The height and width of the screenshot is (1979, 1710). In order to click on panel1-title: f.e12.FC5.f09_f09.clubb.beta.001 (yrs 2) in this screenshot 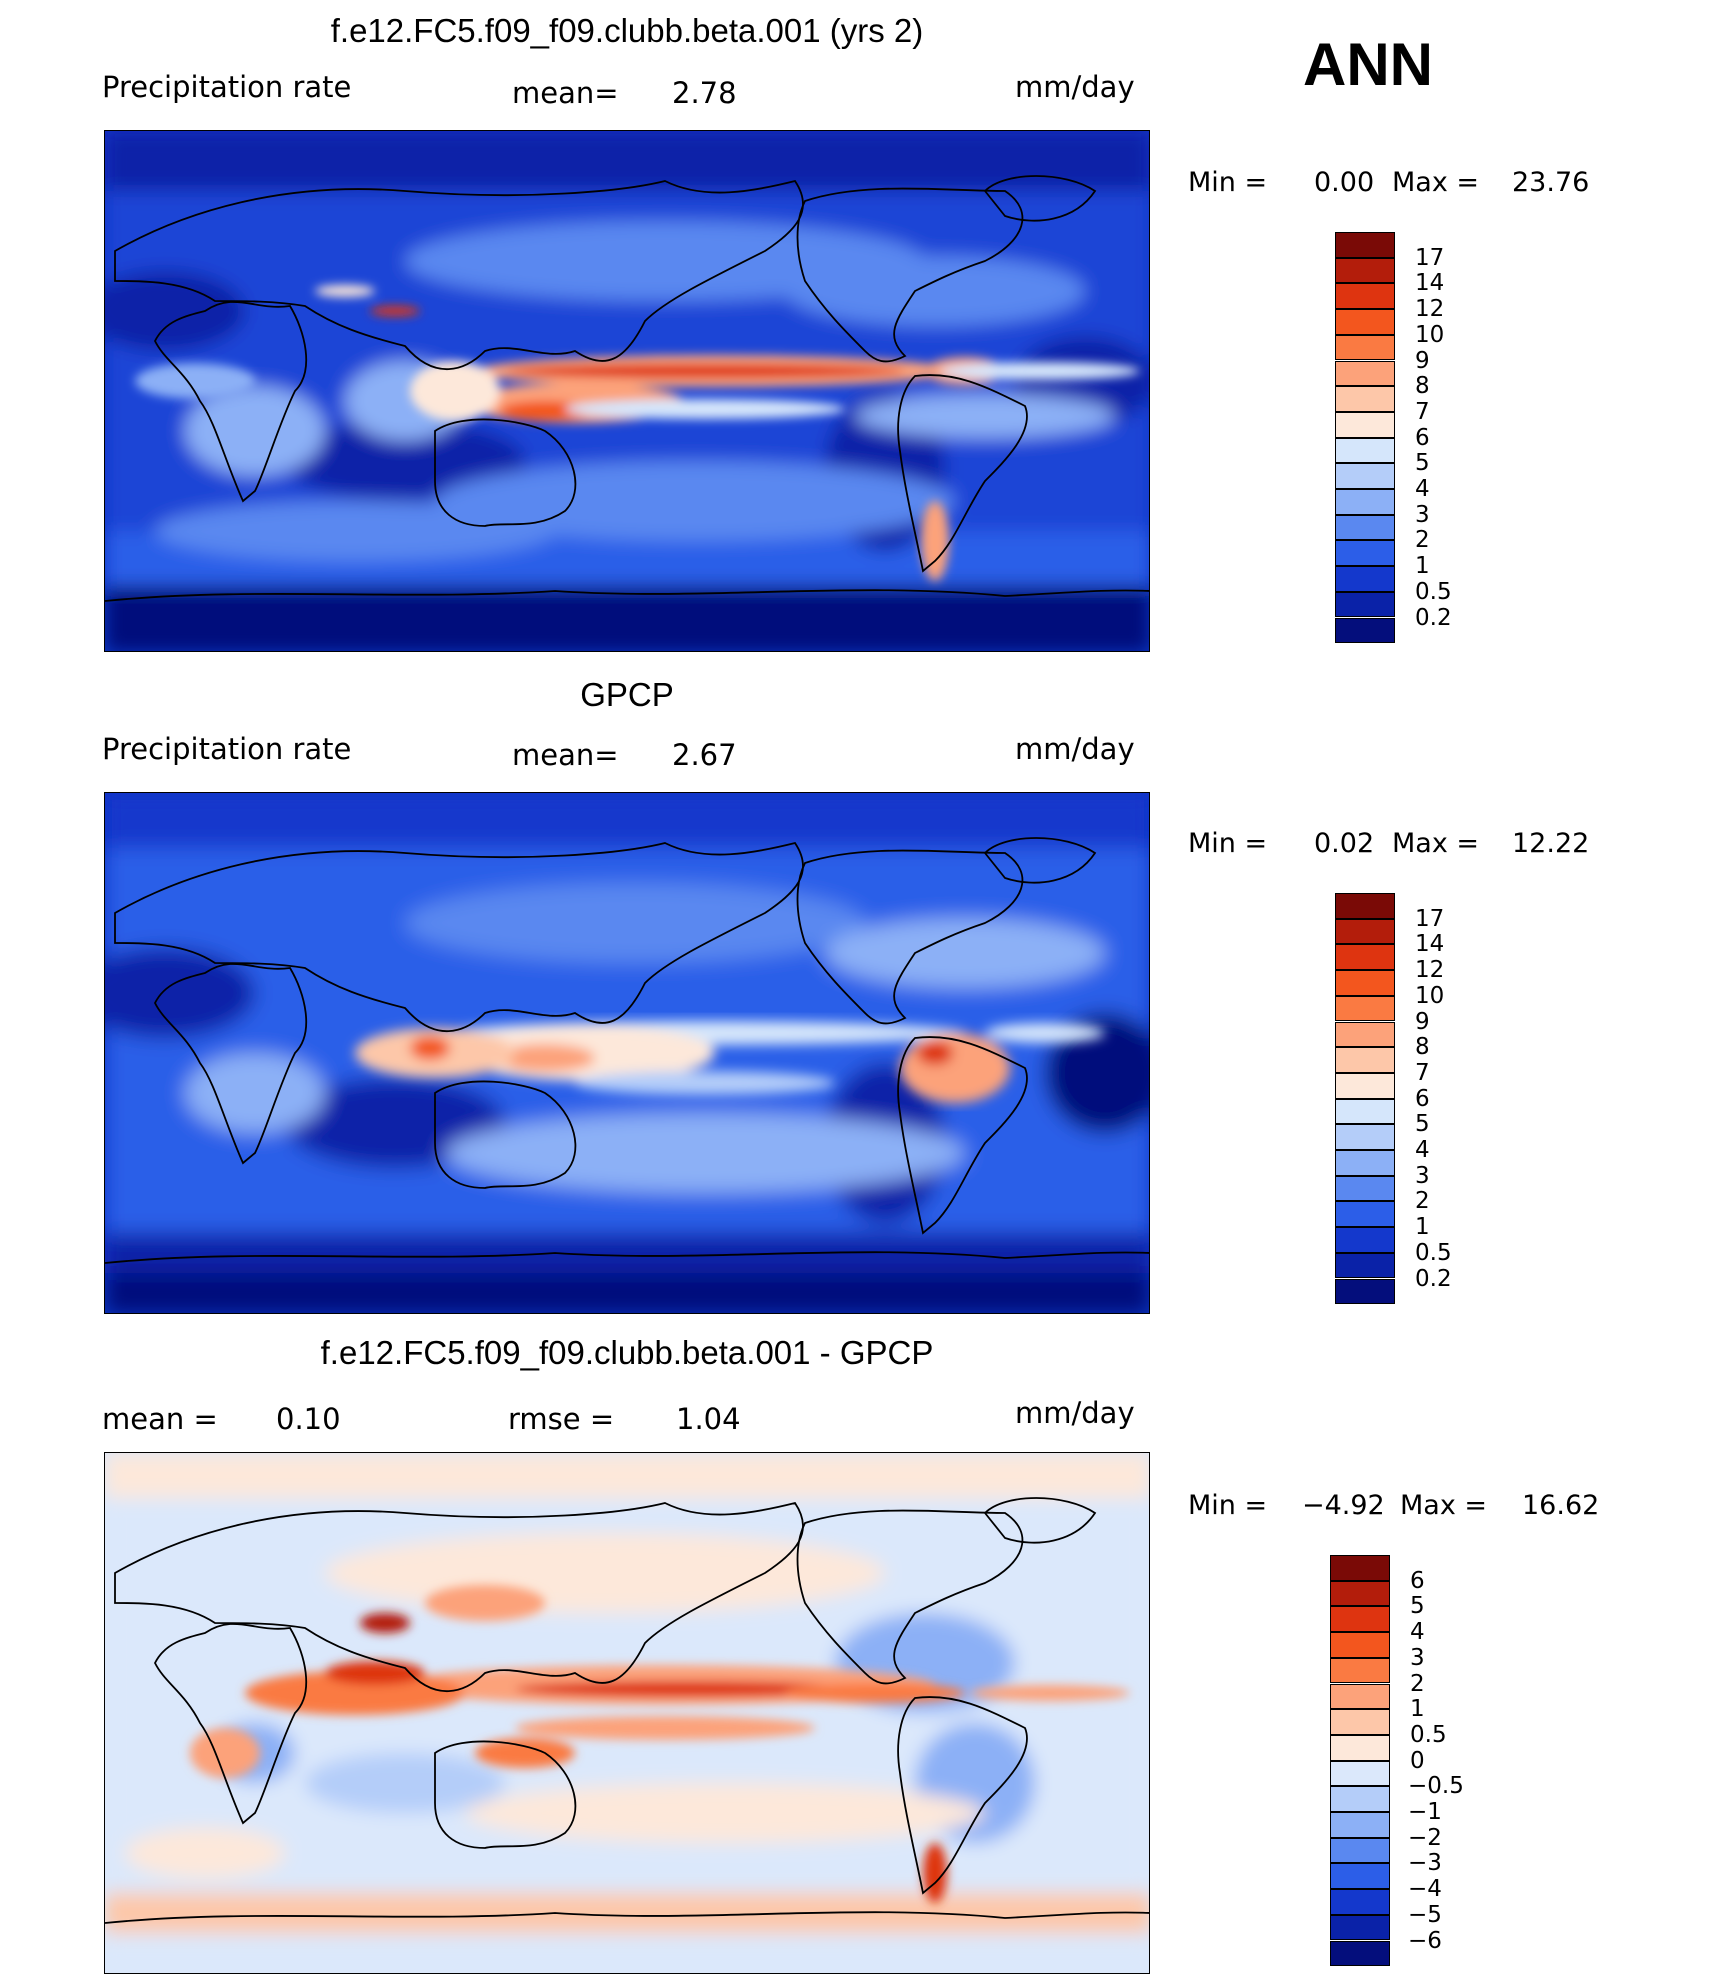, I will do `click(627, 30)`.